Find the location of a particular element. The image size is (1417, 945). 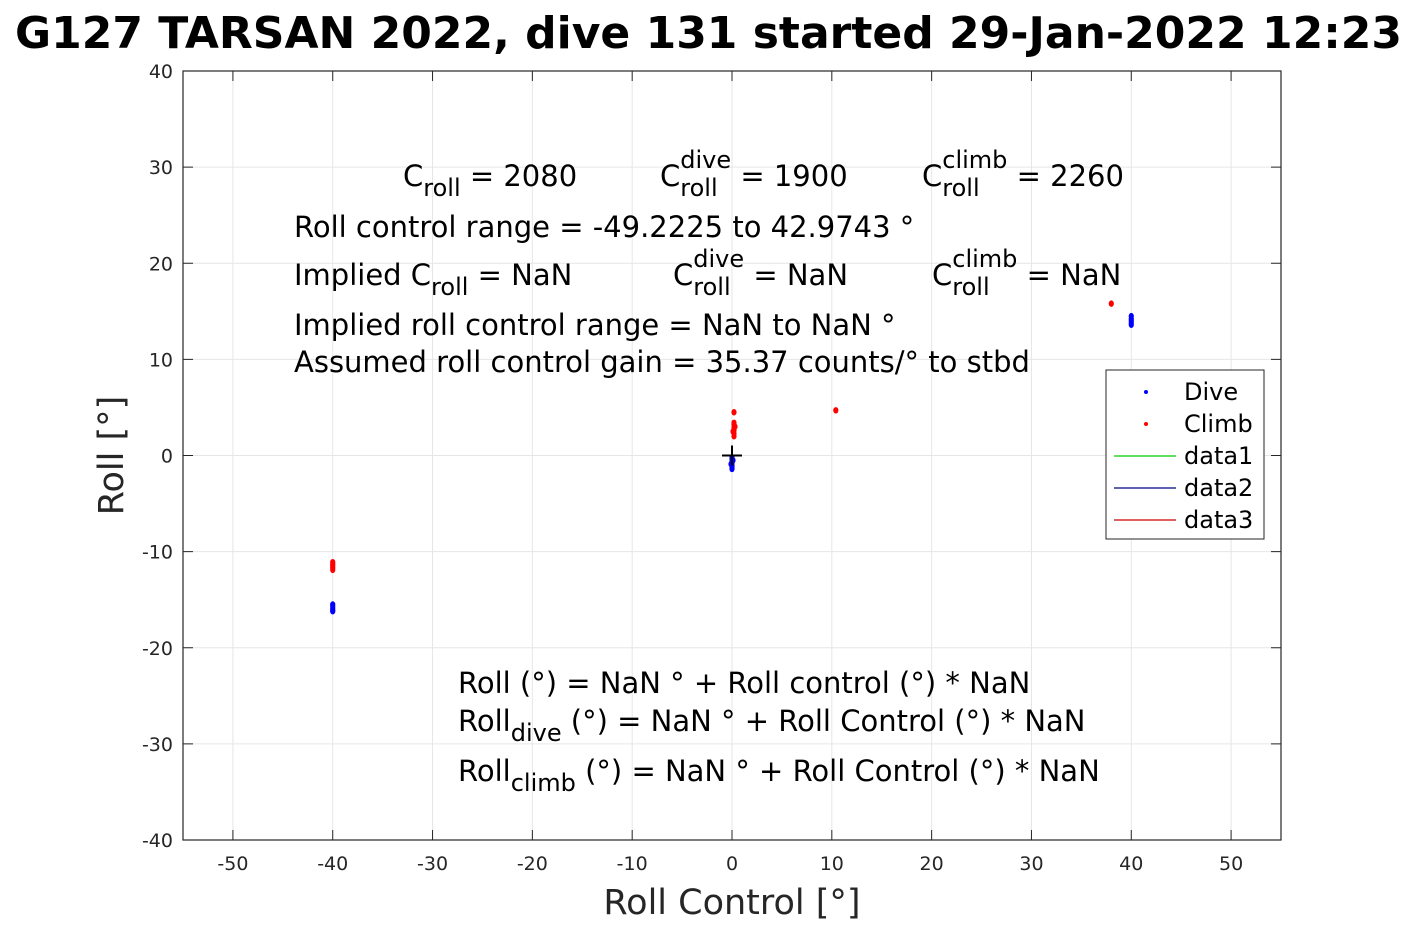

y-tick-label: 30 is located at coordinates (161, 168).